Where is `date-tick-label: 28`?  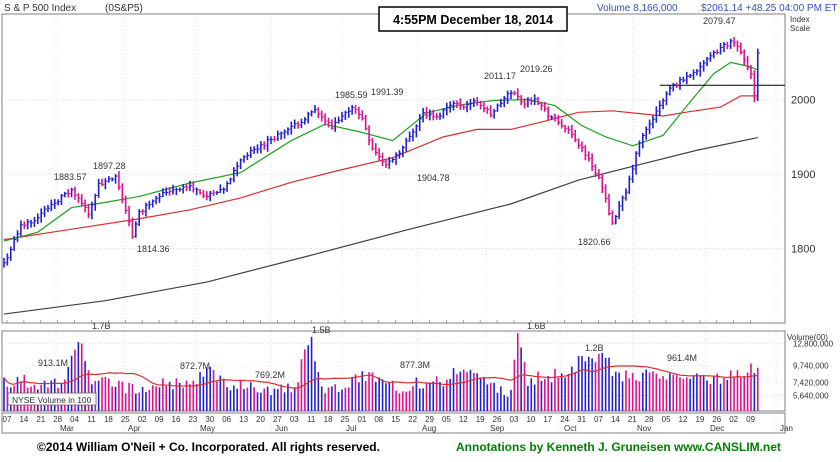 date-tick-label: 28 is located at coordinates (57, 419).